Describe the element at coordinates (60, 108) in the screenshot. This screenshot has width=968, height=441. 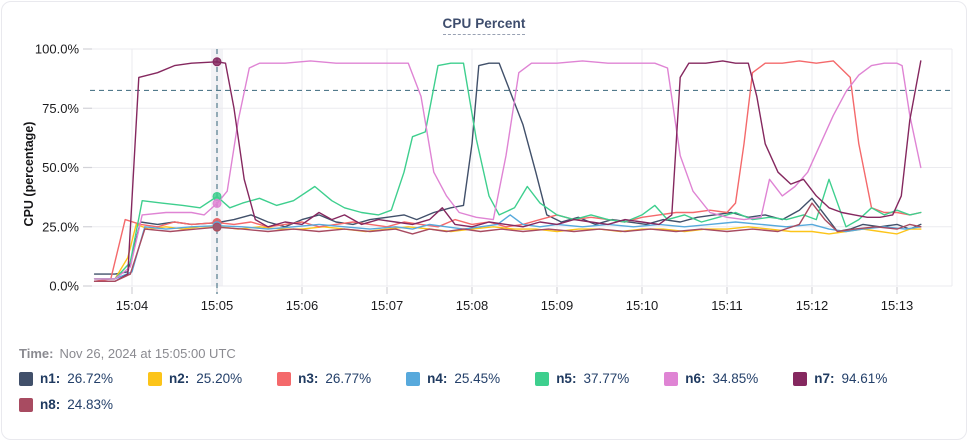
I see `y-tick-label: 75.0%` at that location.